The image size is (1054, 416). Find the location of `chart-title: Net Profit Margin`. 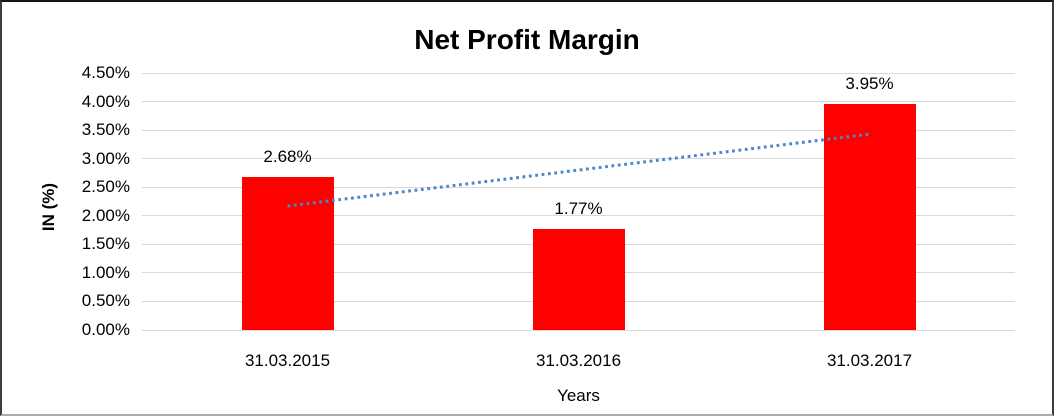

chart-title: Net Profit Margin is located at coordinates (527, 39).